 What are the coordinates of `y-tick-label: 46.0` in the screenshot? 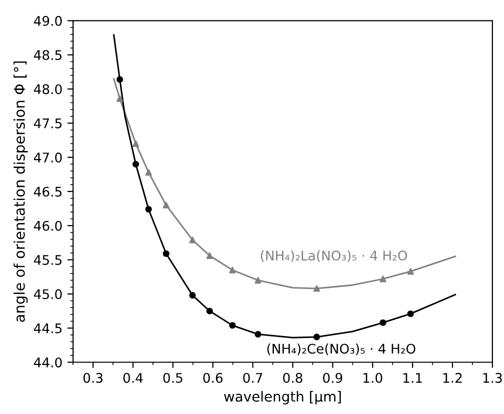 It's located at (48, 225).